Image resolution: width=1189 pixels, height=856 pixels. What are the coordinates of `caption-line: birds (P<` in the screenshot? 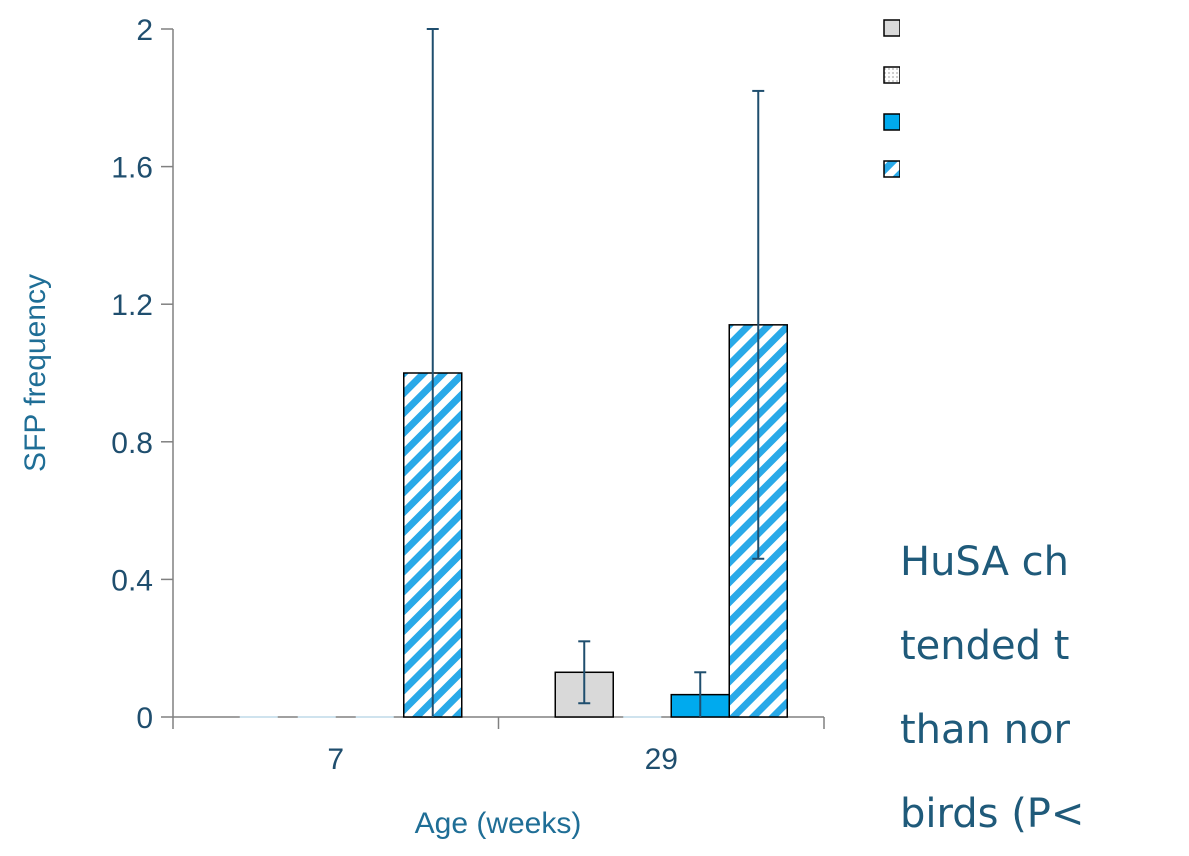 It's located at (992, 814).